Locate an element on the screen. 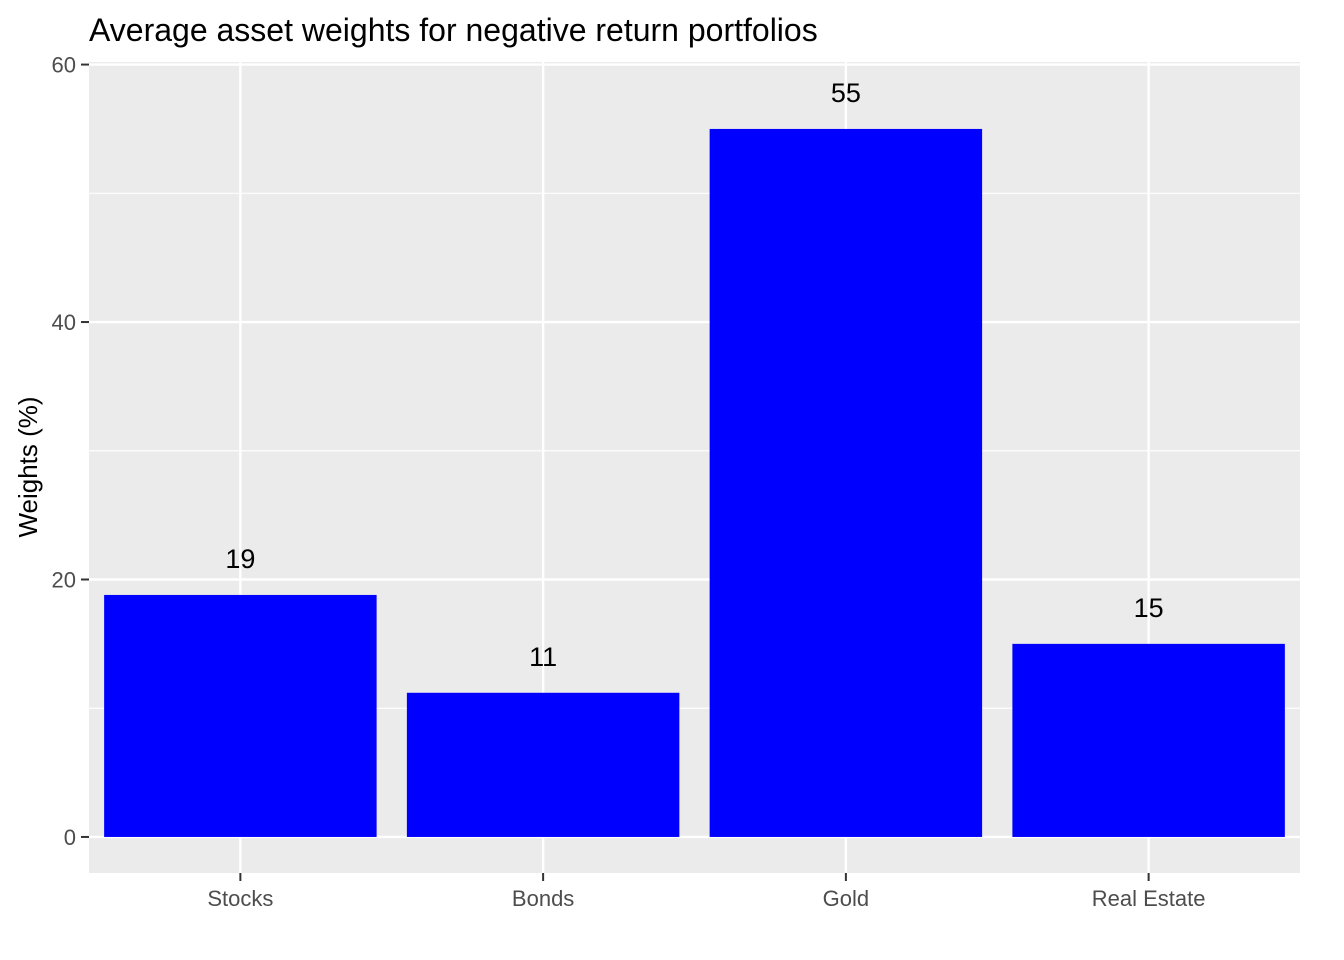 The height and width of the screenshot is (960, 1344). y-tick-label: 40 is located at coordinates (64, 322).